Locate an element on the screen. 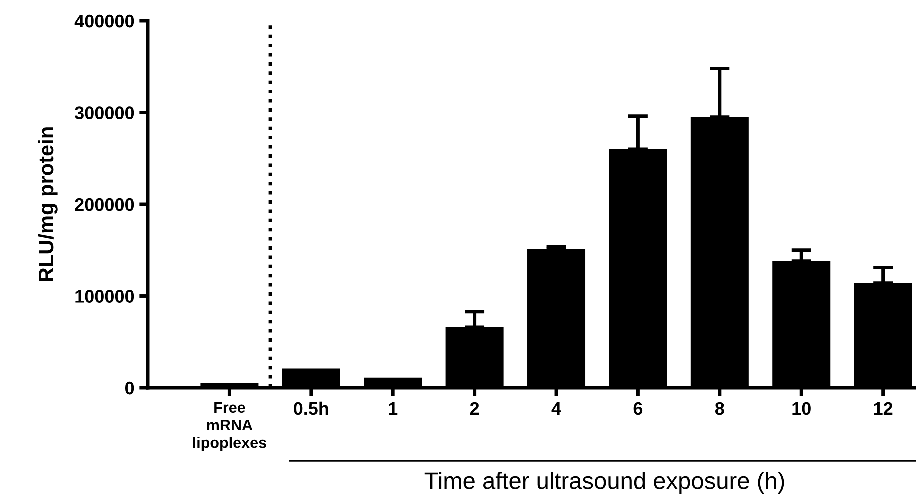 This screenshot has width=916, height=500. x-tick-label: 12 is located at coordinates (883, 408).